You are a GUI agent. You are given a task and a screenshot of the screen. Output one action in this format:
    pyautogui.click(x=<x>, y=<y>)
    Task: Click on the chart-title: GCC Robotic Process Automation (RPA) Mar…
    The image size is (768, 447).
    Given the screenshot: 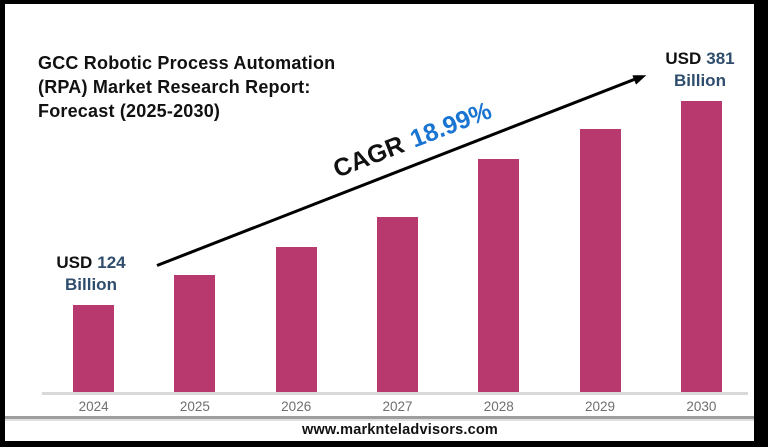 What is the action you would take?
    pyautogui.click(x=187, y=87)
    